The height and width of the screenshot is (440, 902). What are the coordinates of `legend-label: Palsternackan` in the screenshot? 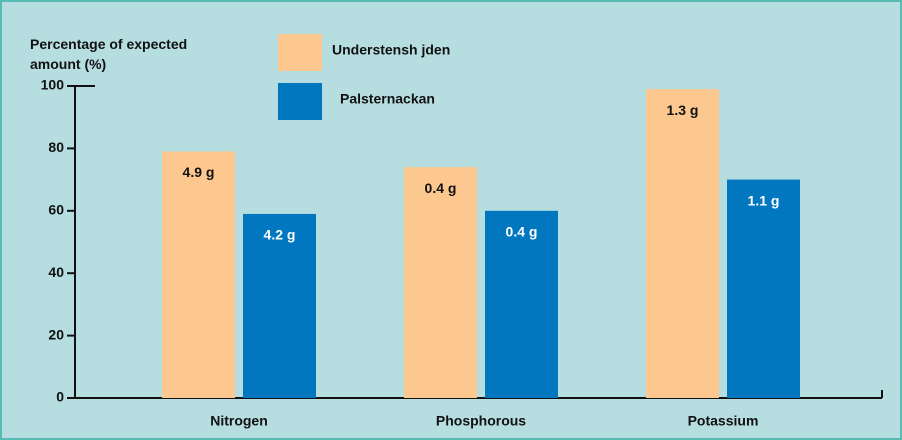 It's located at (387, 99).